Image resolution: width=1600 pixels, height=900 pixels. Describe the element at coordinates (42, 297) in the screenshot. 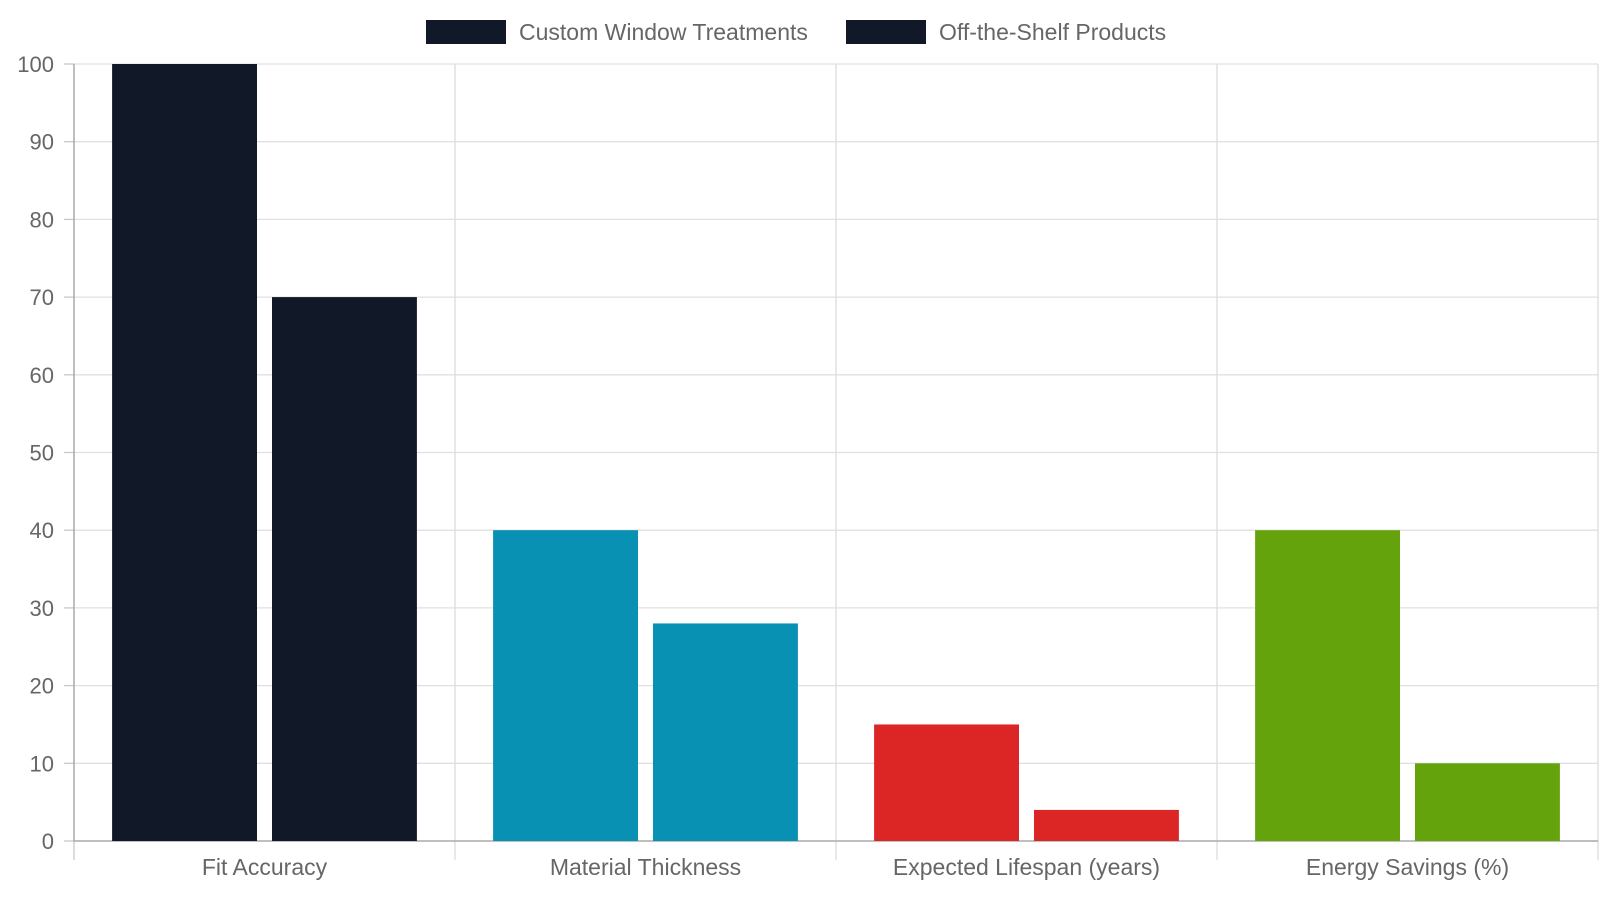

I see `y-tick-label: 70` at that location.